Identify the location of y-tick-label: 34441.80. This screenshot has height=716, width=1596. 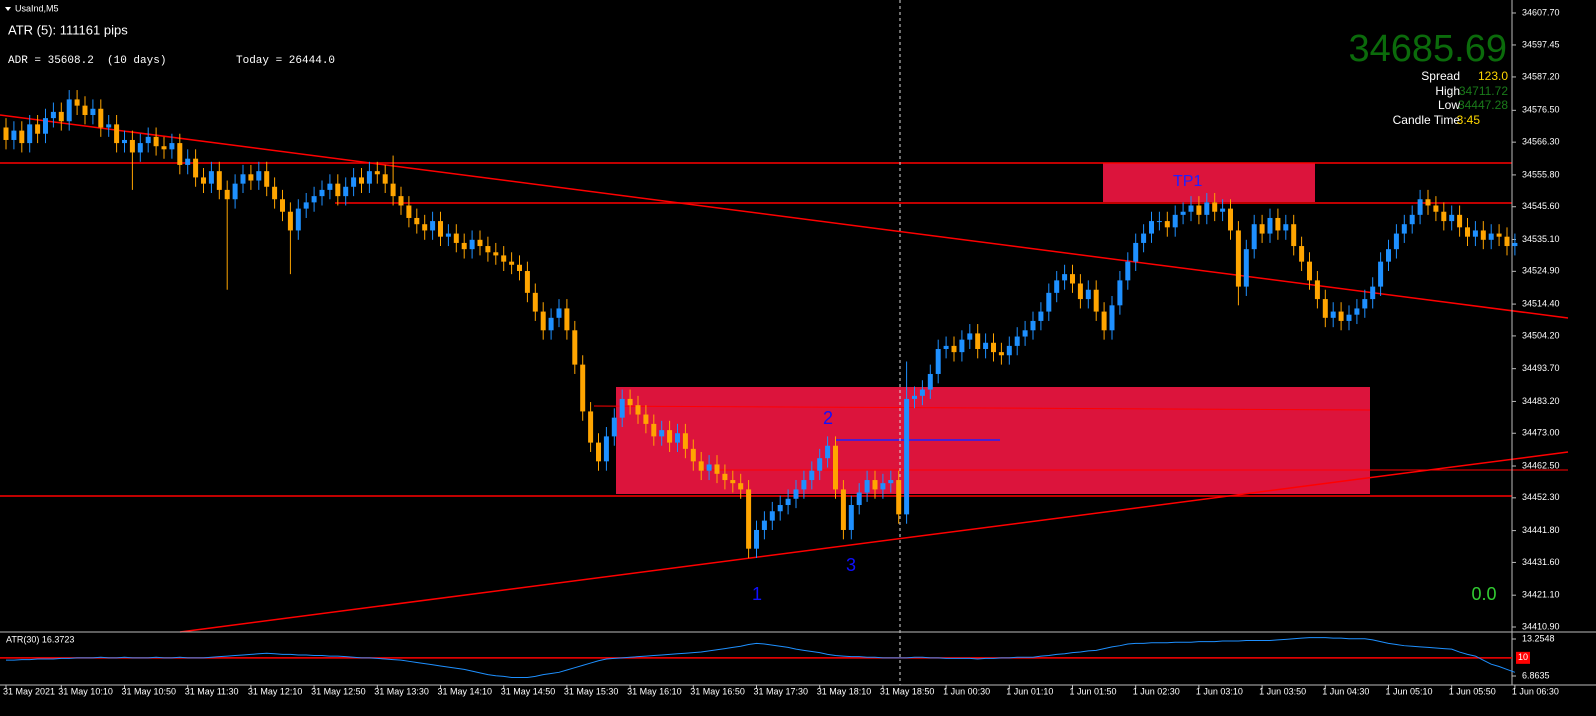
(1541, 530).